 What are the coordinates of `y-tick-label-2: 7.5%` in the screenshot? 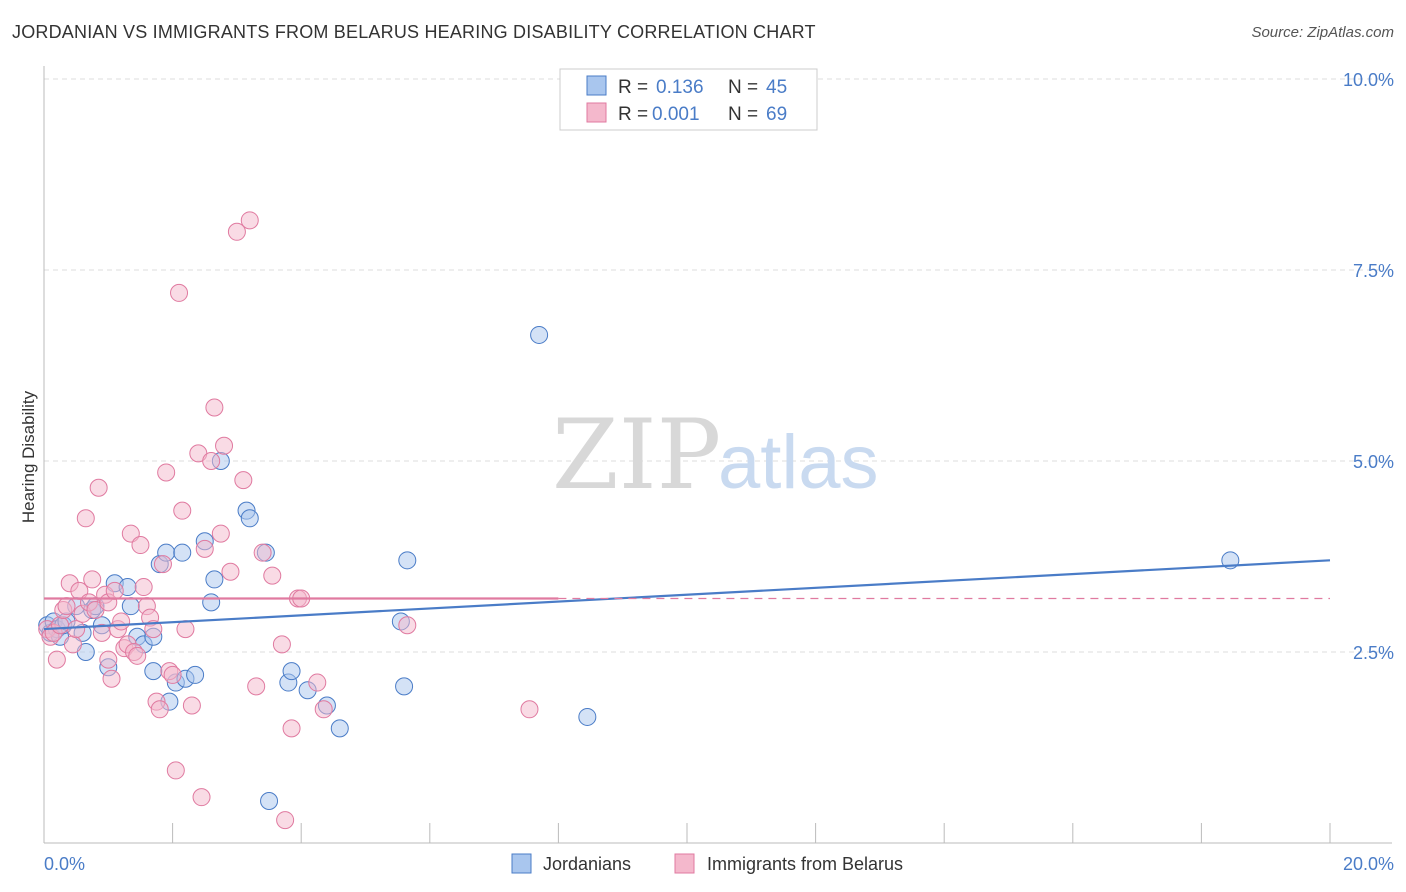 It's located at (1373, 271).